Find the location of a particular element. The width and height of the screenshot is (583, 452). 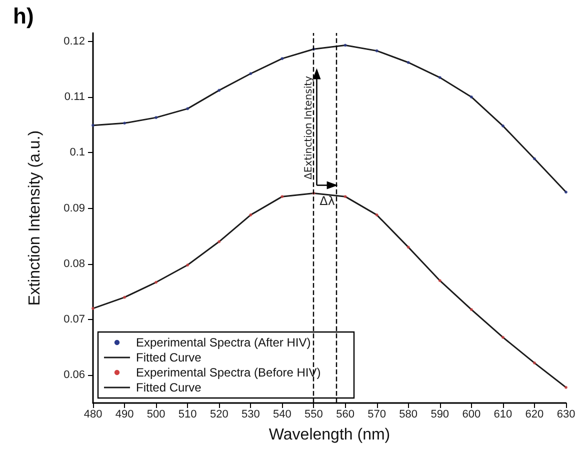

y-tick-label: 0.08 is located at coordinates (74, 264).